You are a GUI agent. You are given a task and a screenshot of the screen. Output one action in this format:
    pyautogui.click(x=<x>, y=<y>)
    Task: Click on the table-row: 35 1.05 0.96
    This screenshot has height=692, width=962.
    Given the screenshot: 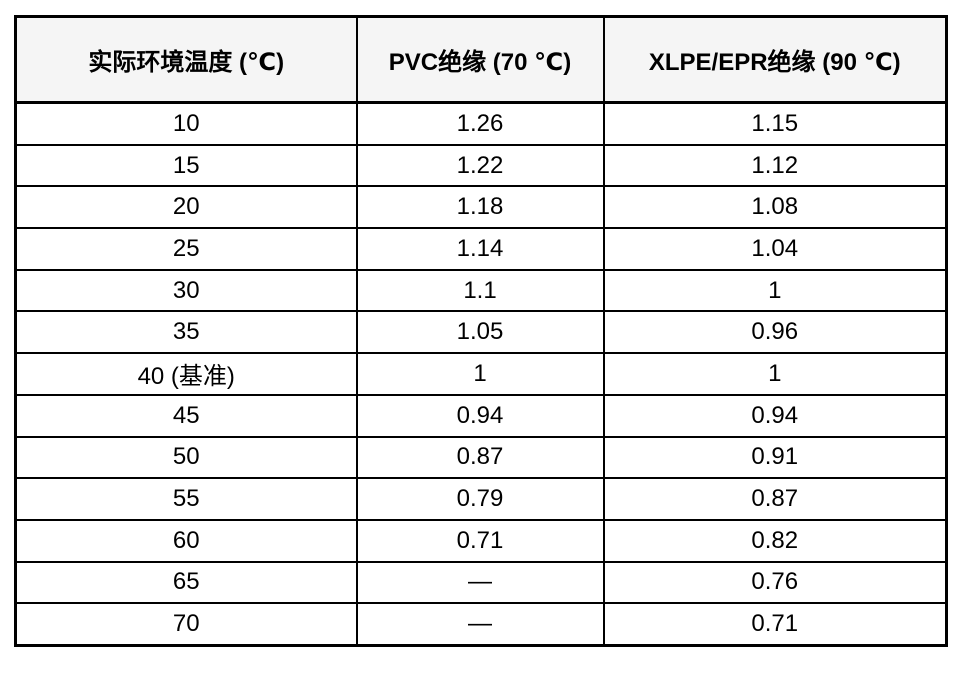 What is the action you would take?
    pyautogui.click(x=481, y=332)
    